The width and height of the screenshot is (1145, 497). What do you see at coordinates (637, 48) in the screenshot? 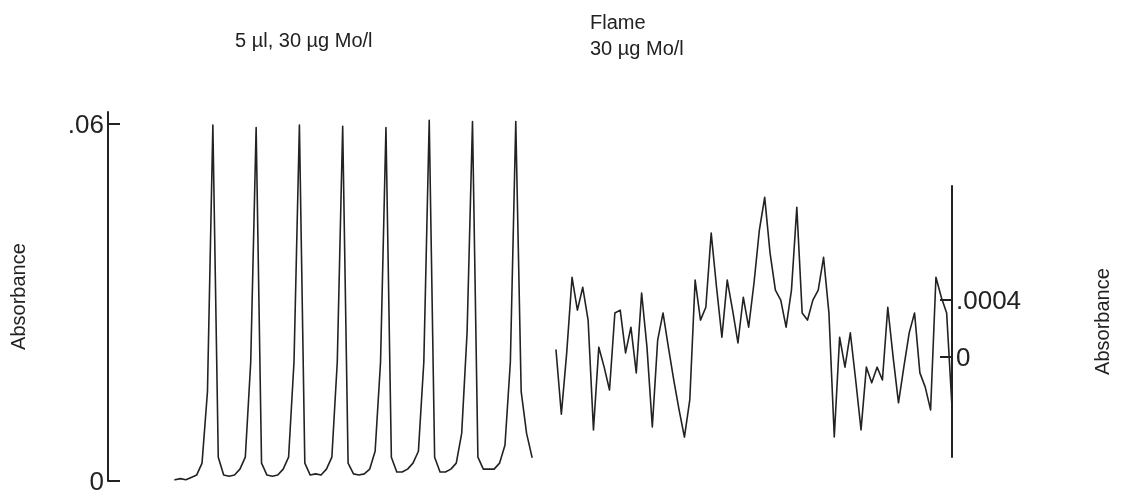
I see `chart-subtitle: 30 µg Mo/l` at bounding box center [637, 48].